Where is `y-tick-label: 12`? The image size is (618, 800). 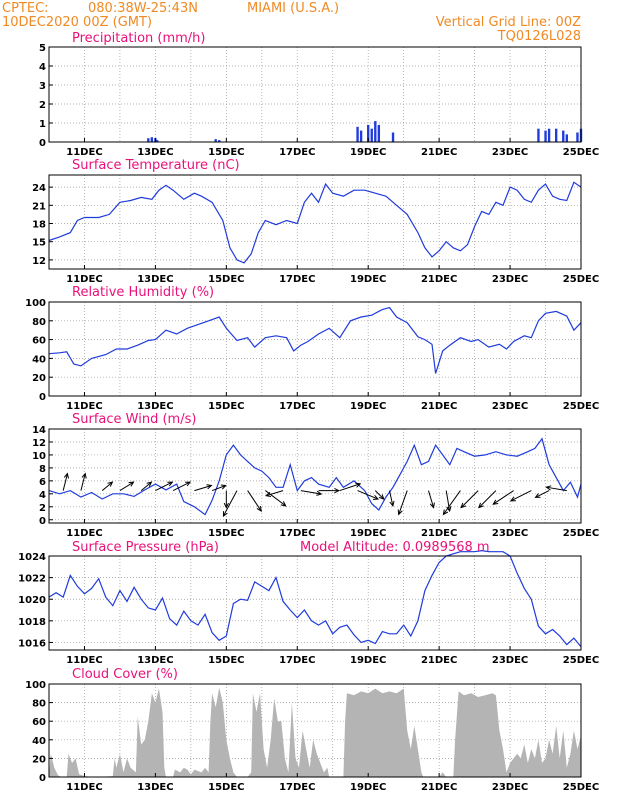 y-tick-label: 12 is located at coordinates (39, 443).